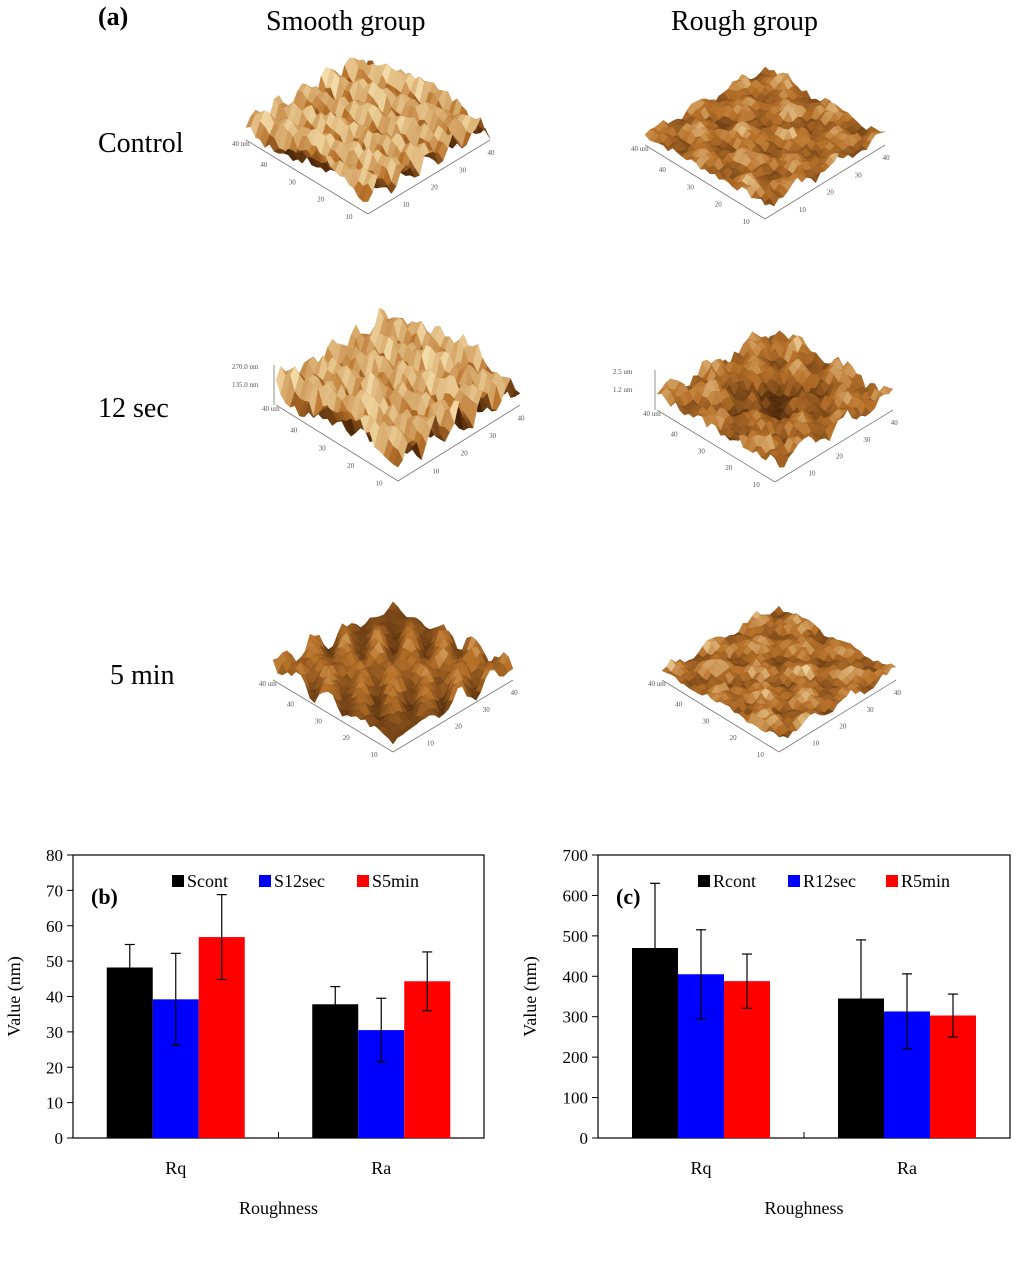 The height and width of the screenshot is (1262, 1024). I want to click on afm-axes-rough-12sec: 40 10 30 20 20 30 10 40 40 um 2.5 um 1.2 um, so click(755, 428).